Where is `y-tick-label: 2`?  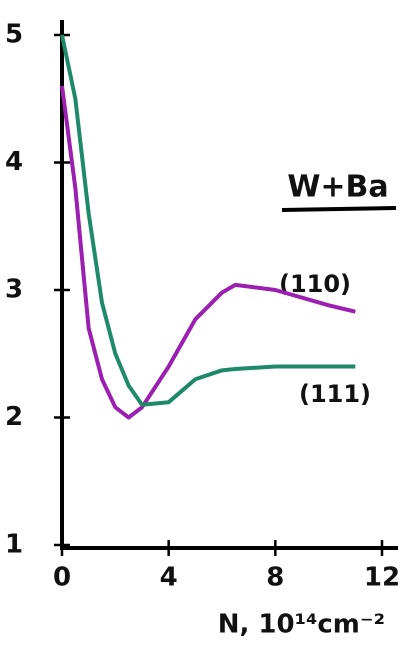 y-tick-label: 2 is located at coordinates (14, 417).